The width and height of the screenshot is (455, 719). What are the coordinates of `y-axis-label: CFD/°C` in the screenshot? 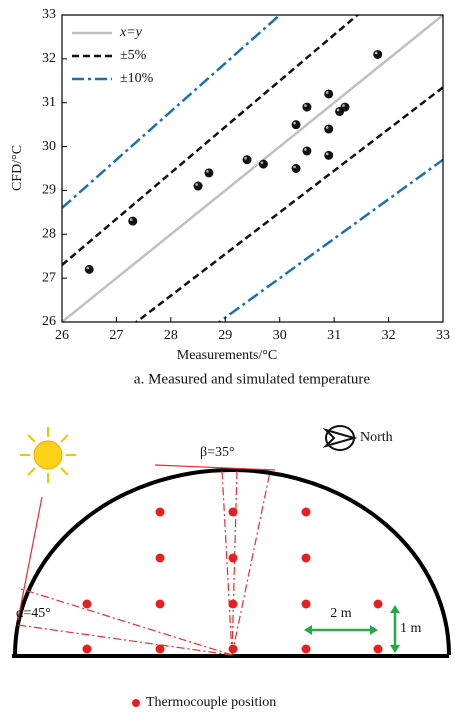 It's located at (17, 168).